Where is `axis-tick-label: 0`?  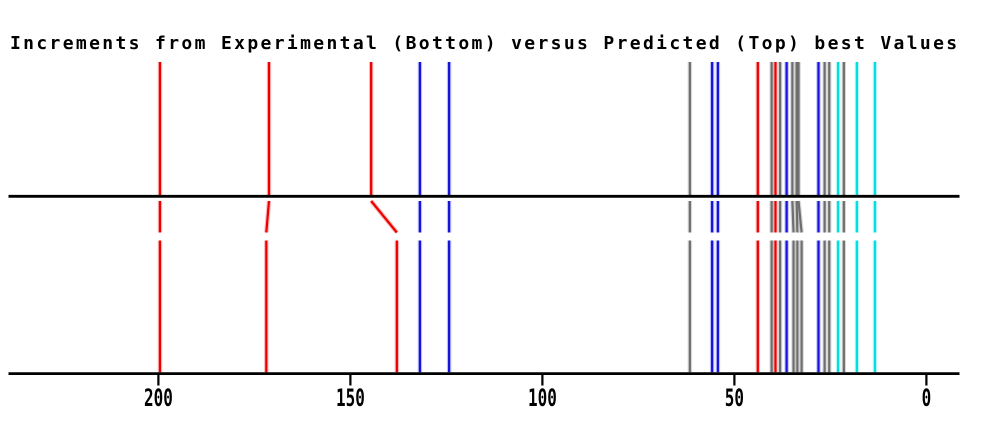 axis-tick-label: 0 is located at coordinates (927, 398).